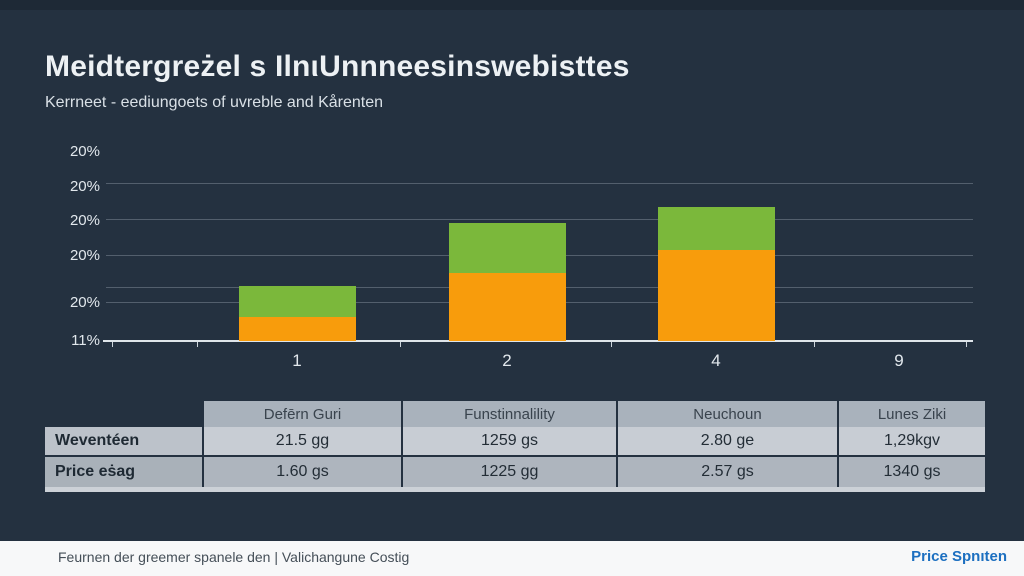  I want to click on table-header-cell: Neuchoun, so click(727, 414).